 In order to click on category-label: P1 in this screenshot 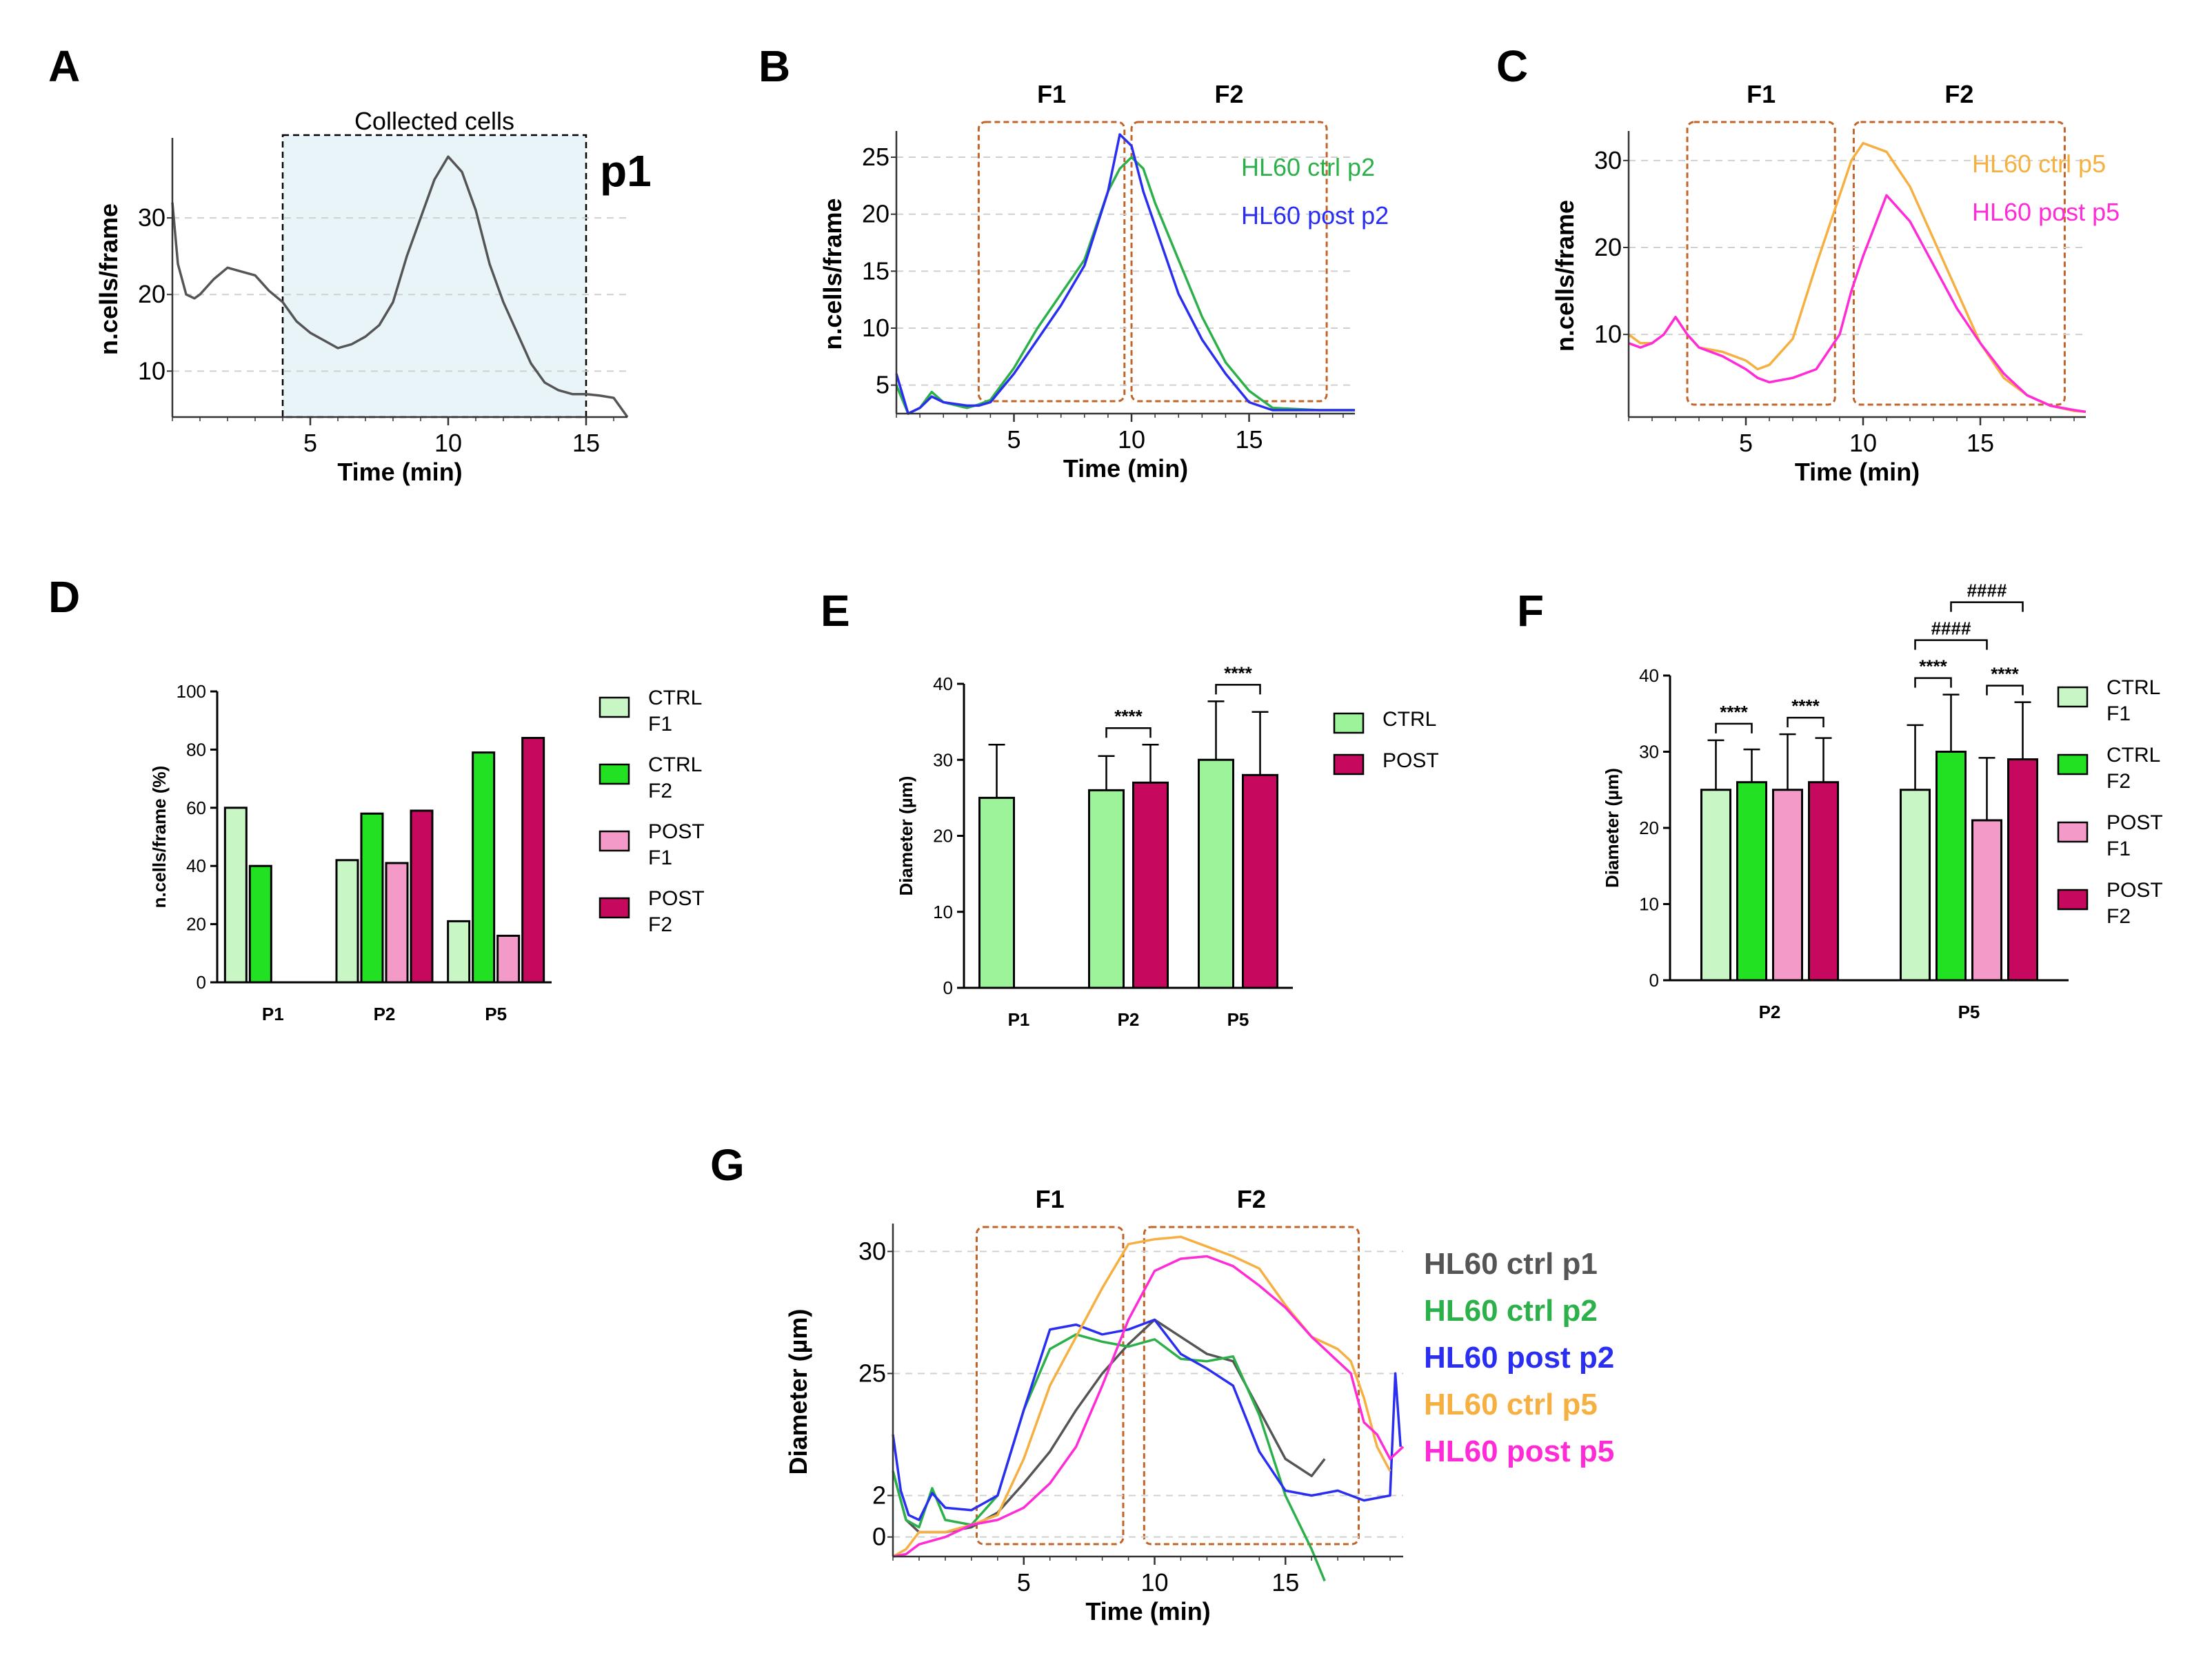, I will do `click(1019, 1019)`.